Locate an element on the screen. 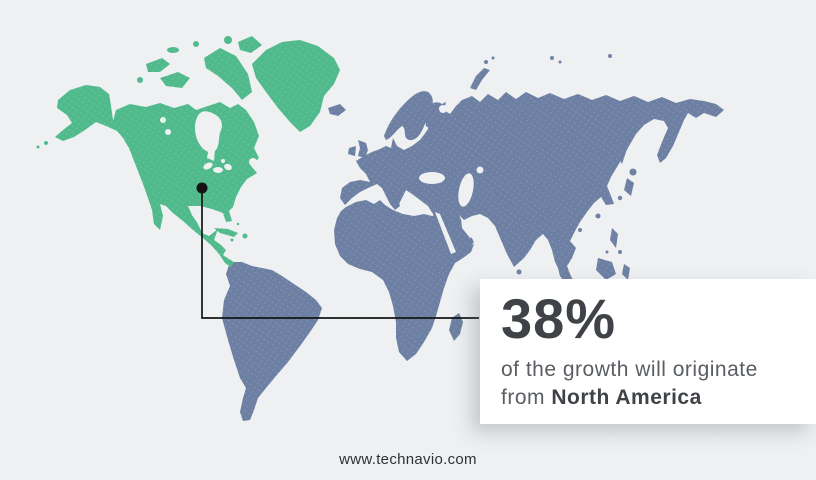 The width and height of the screenshot is (816, 480). stat-description-line2: from North America is located at coordinates (658, 398).